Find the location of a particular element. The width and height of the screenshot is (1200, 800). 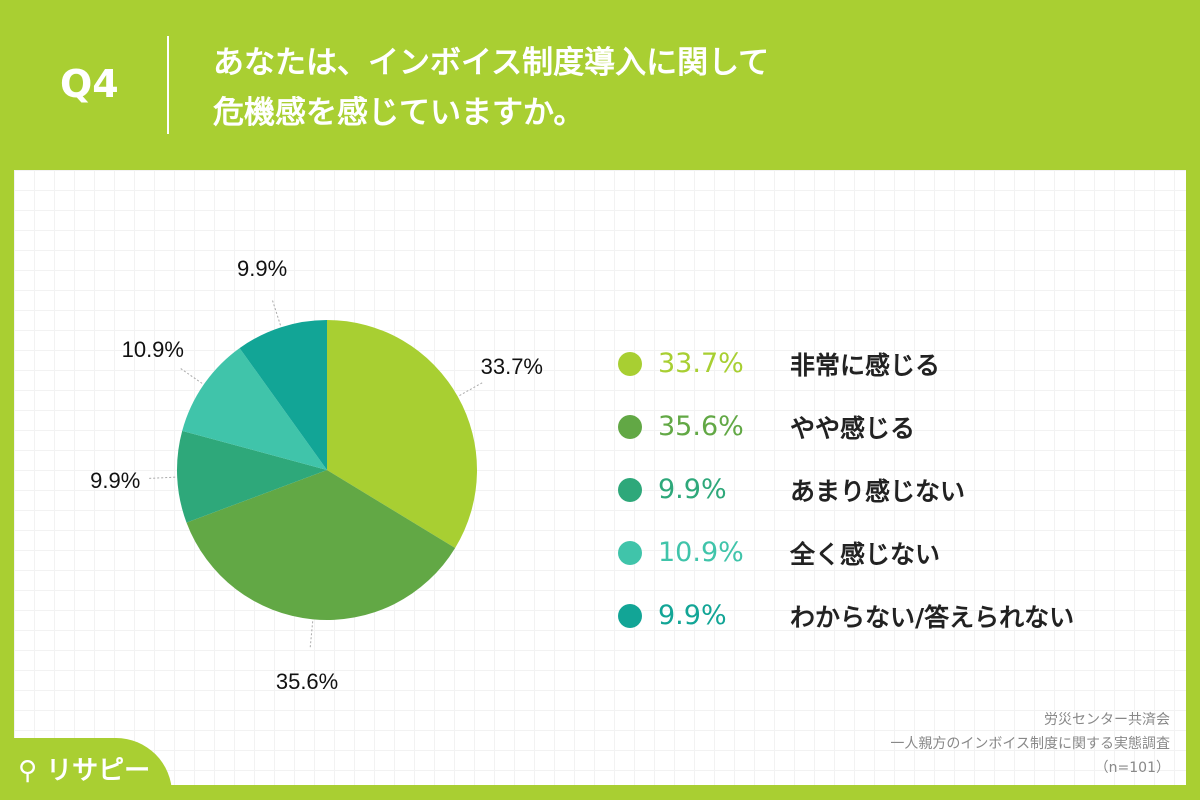

title-line-2: 危機感を感じていますか。 is located at coordinates (399, 113).